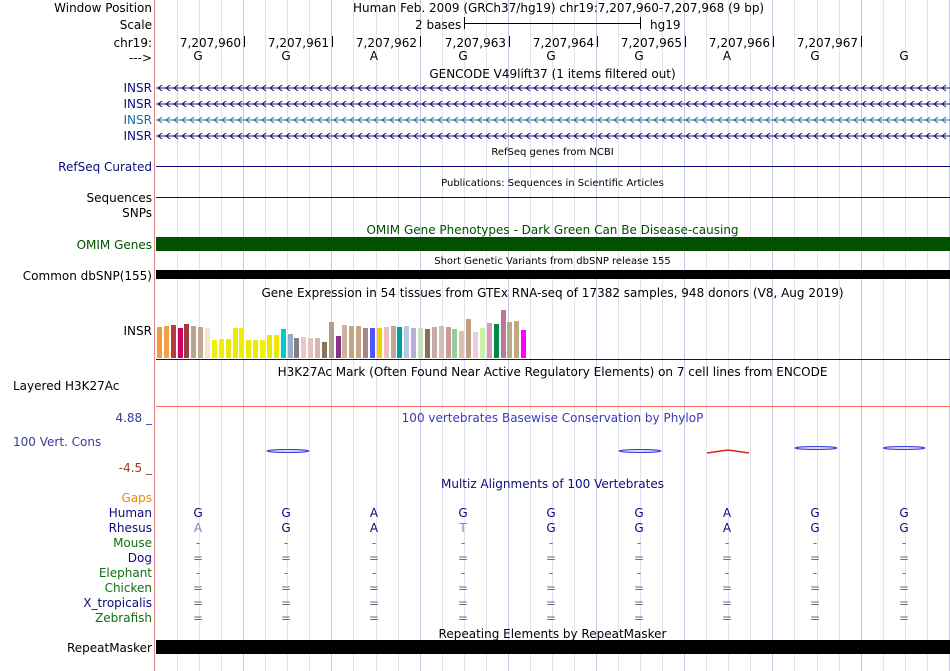  I want to click on multiz-aligned-base: G, so click(198, 513).